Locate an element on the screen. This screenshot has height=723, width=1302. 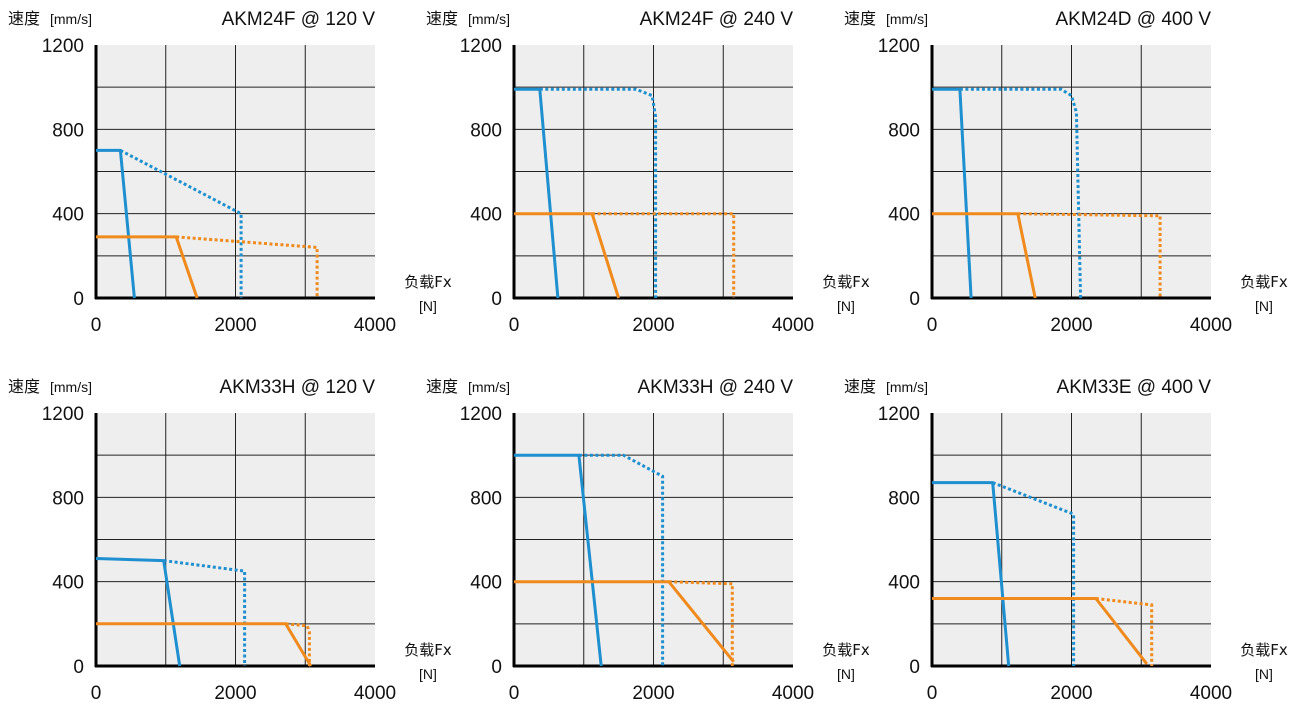
chart-title: AKM24D @ 400 V is located at coordinates (1133, 19).